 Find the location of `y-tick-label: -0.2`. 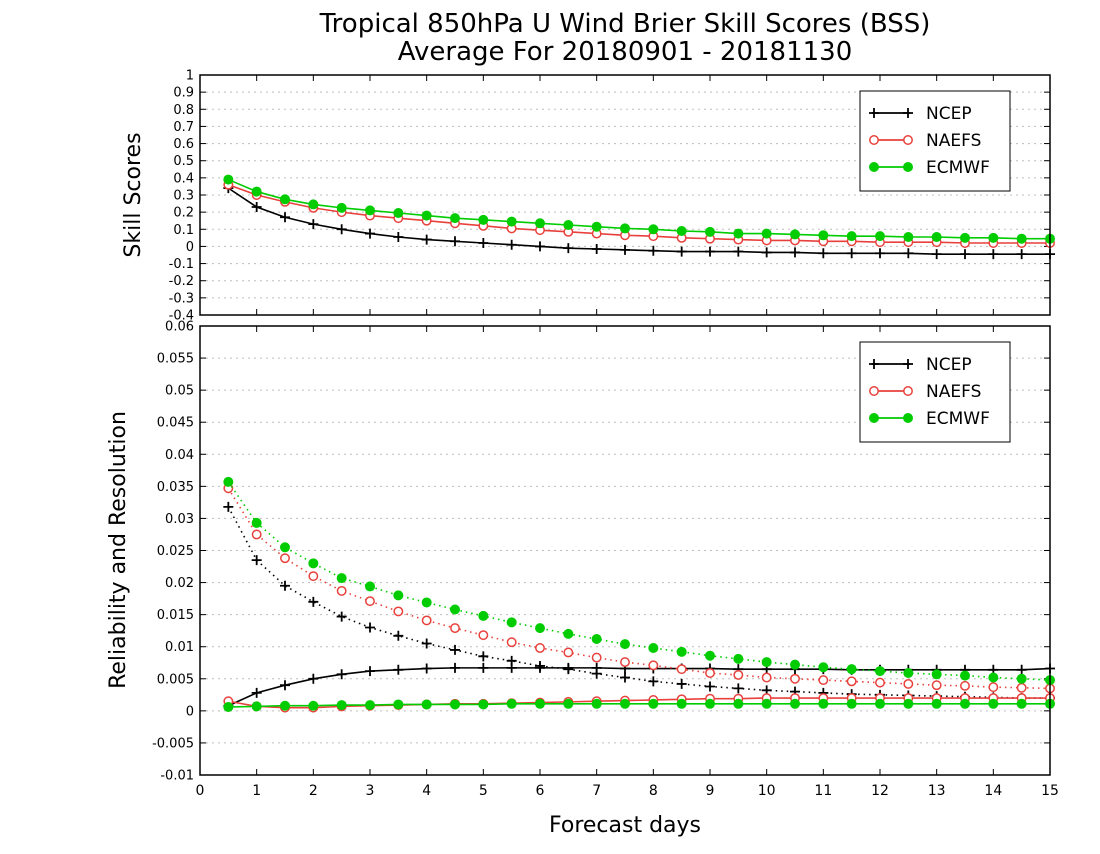

y-tick-label: -0.2 is located at coordinates (181, 281).